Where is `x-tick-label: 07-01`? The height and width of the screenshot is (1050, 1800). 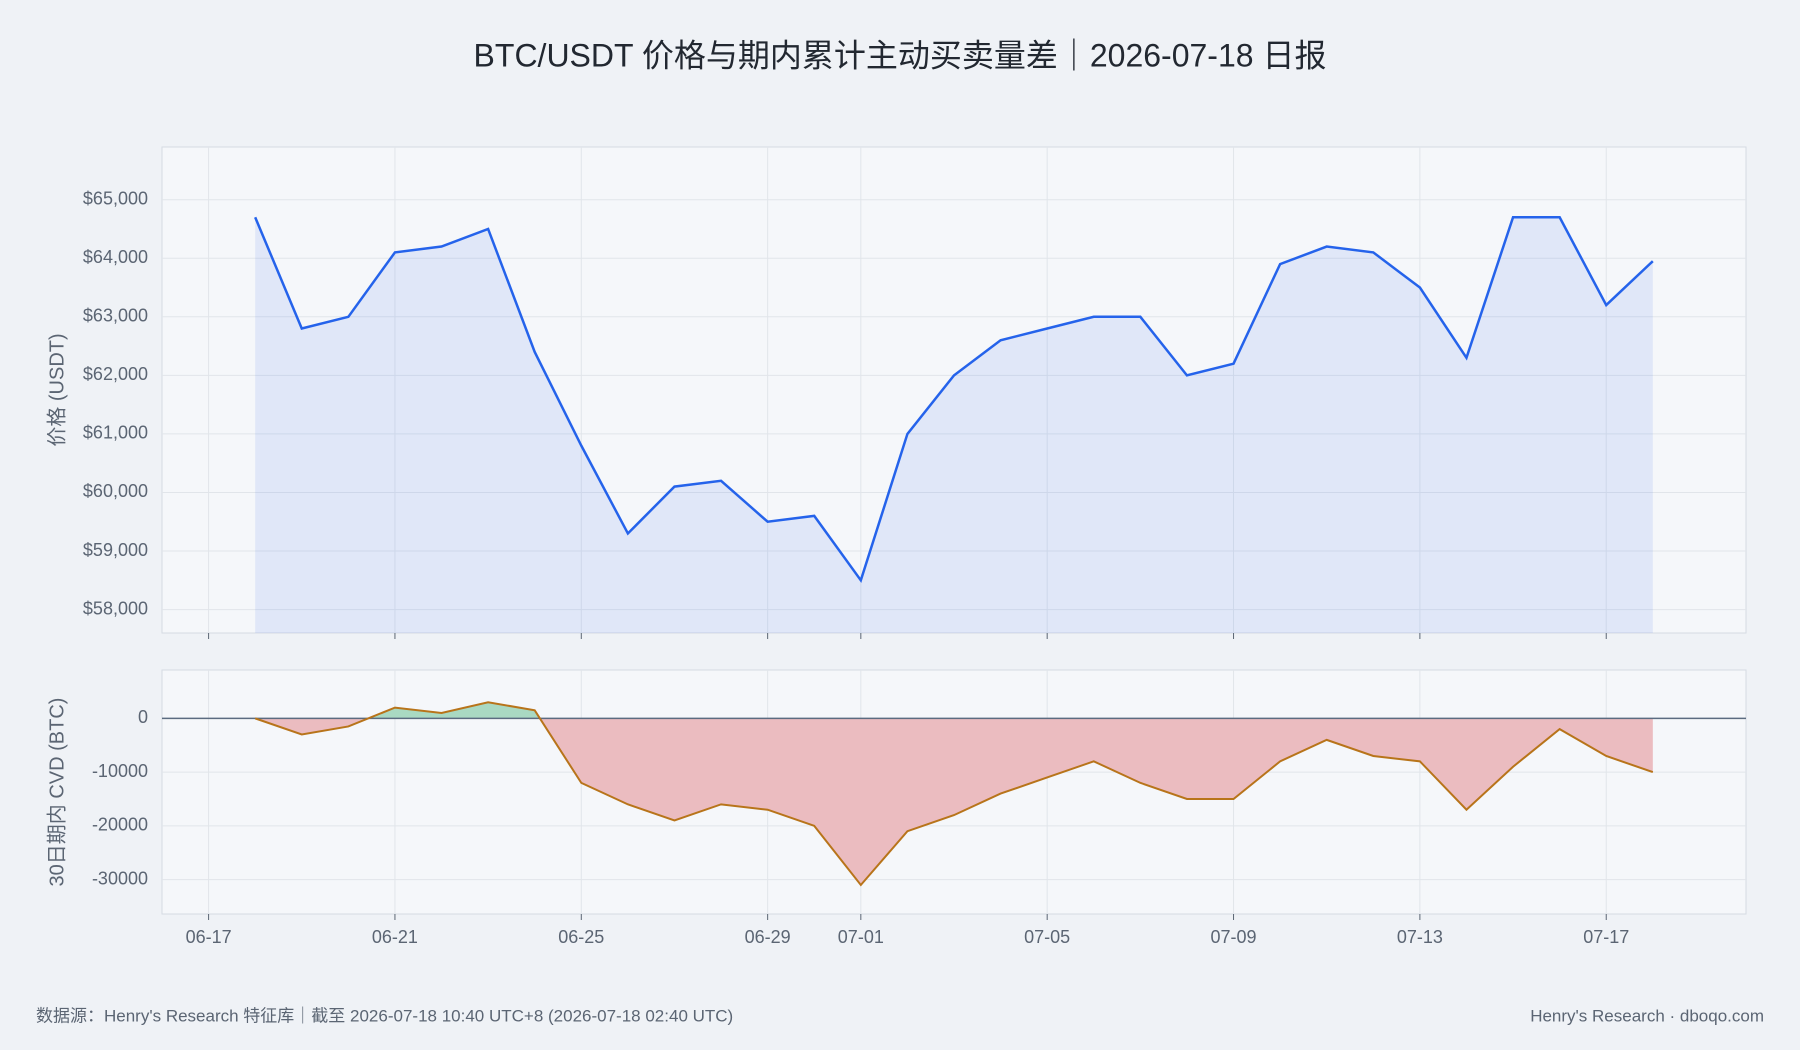
x-tick-label: 07-01 is located at coordinates (861, 937).